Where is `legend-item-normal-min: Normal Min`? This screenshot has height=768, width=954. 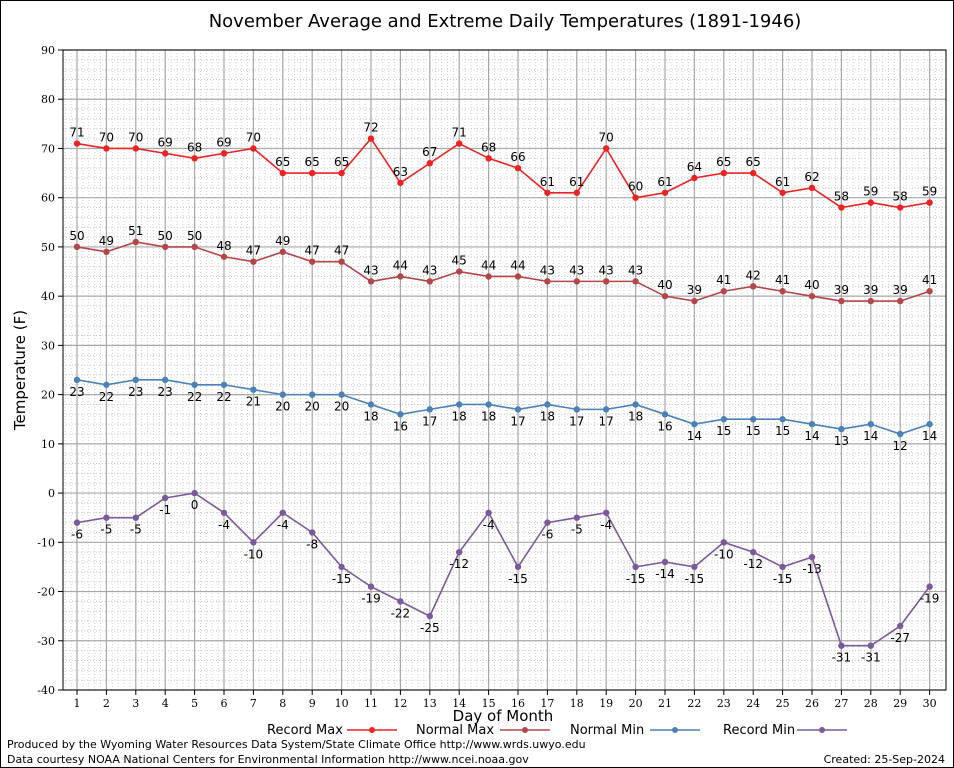
legend-item-normal-min: Normal Min is located at coordinates (635, 730).